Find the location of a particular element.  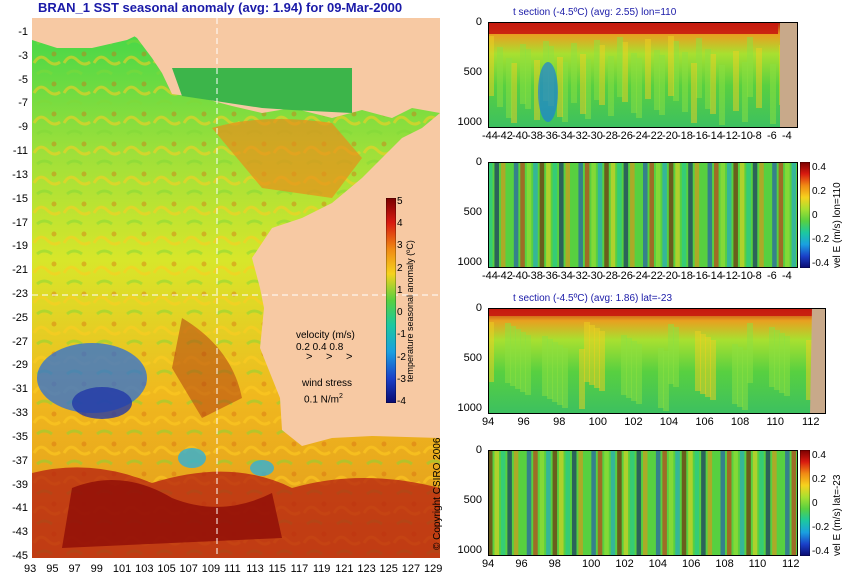

map-lon-tick: 109 is located at coordinates (211, 569).